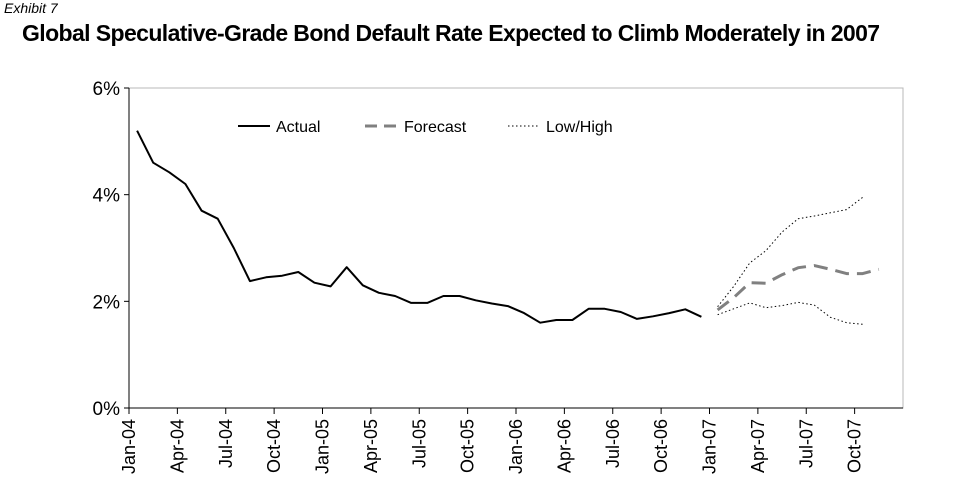 This screenshot has height=487, width=965. I want to click on x-tick-label: Jan-04, so click(129, 446).